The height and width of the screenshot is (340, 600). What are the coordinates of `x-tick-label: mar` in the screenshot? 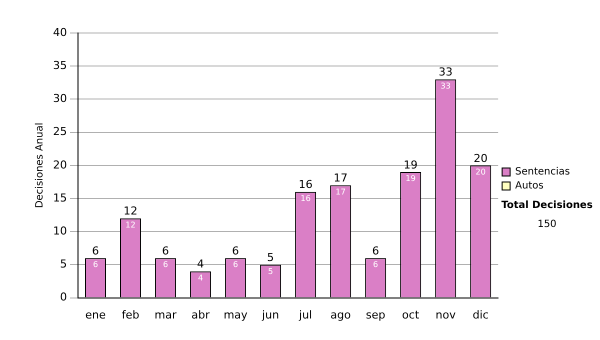 It's located at (165, 315).